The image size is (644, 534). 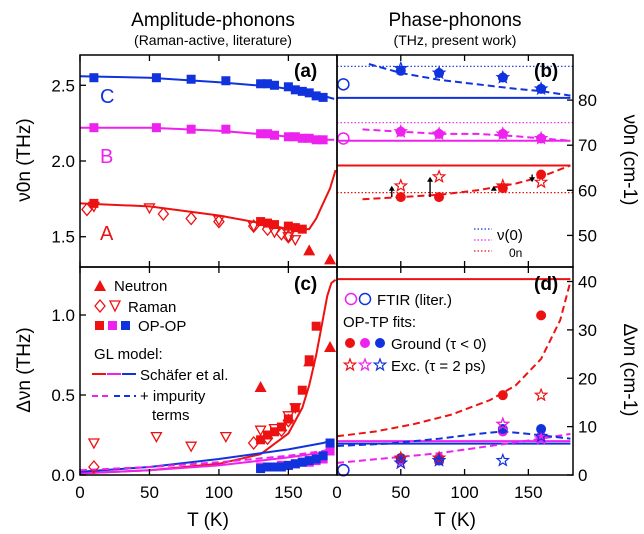 What do you see at coordinates (128, 354) in the screenshot?
I see `legend-gl-model-label: GL model:` at bounding box center [128, 354].